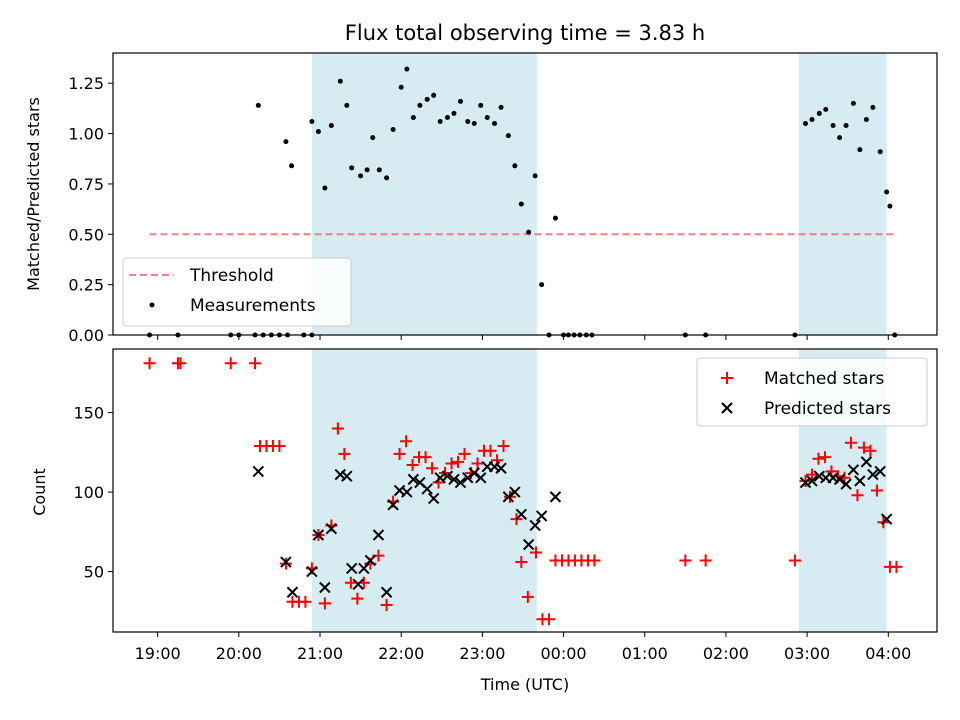  Describe the element at coordinates (237, 292) in the screenshot. I see `legend-ratio: Threshold Measurements` at that location.